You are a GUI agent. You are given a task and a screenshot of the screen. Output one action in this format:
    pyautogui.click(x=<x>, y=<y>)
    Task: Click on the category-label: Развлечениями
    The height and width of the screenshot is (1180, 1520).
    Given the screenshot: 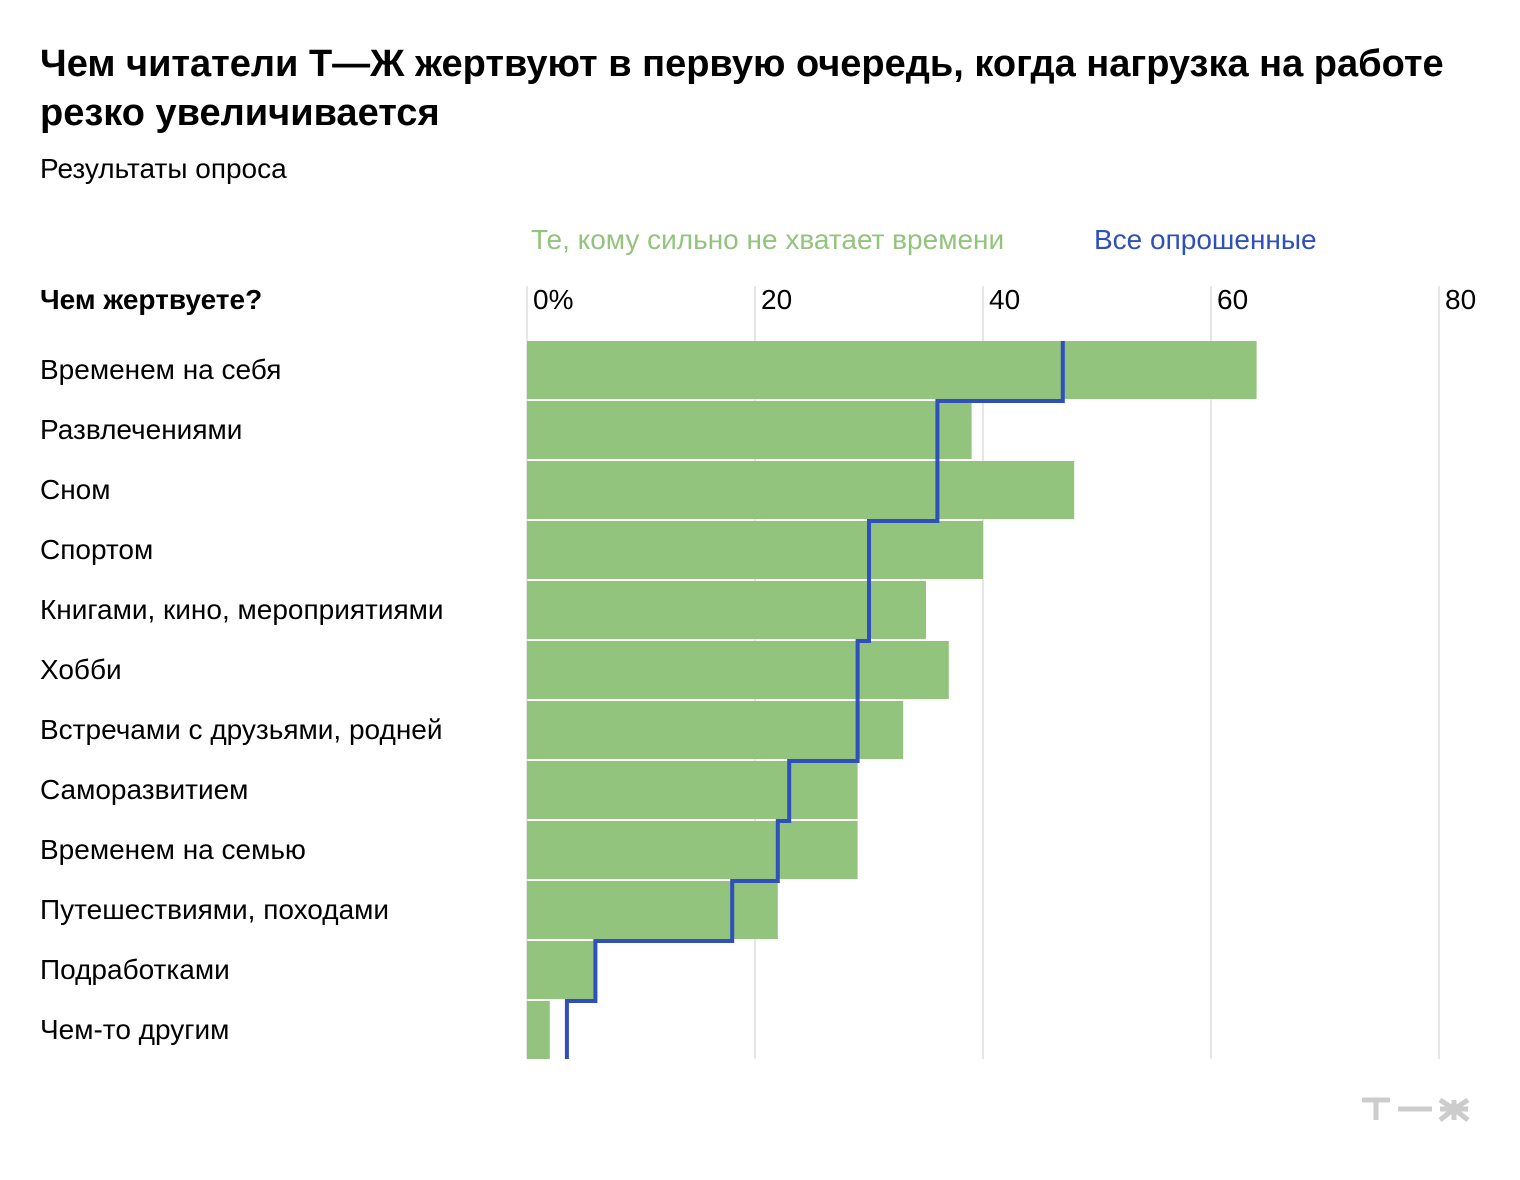 What is the action you would take?
    pyautogui.click(x=141, y=429)
    